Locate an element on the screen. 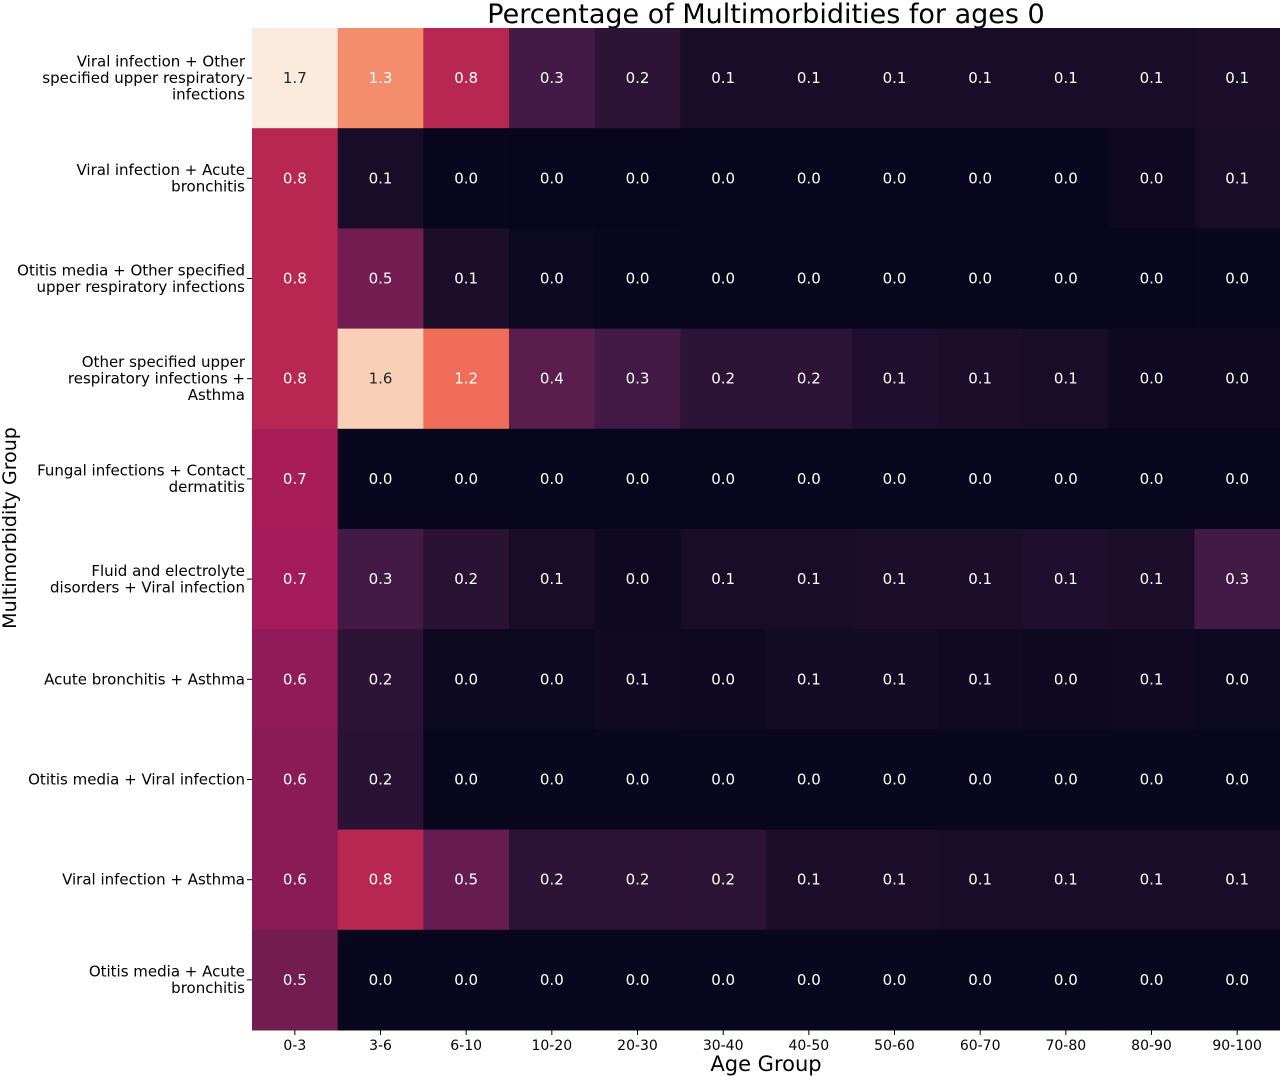 The width and height of the screenshot is (1280, 1076). x-tick-label: 6-10 is located at coordinates (466, 1046).